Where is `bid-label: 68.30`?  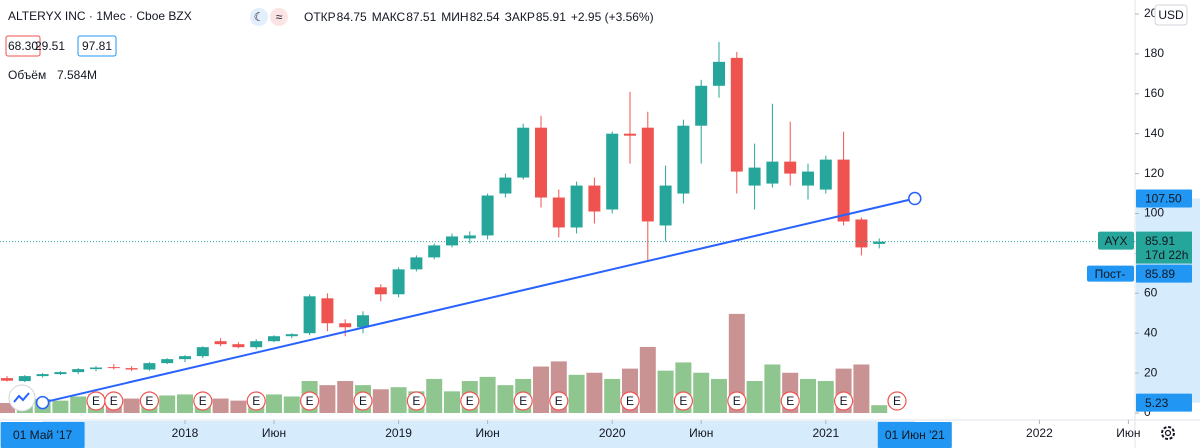 bid-label: 68.30 is located at coordinates (23, 46).